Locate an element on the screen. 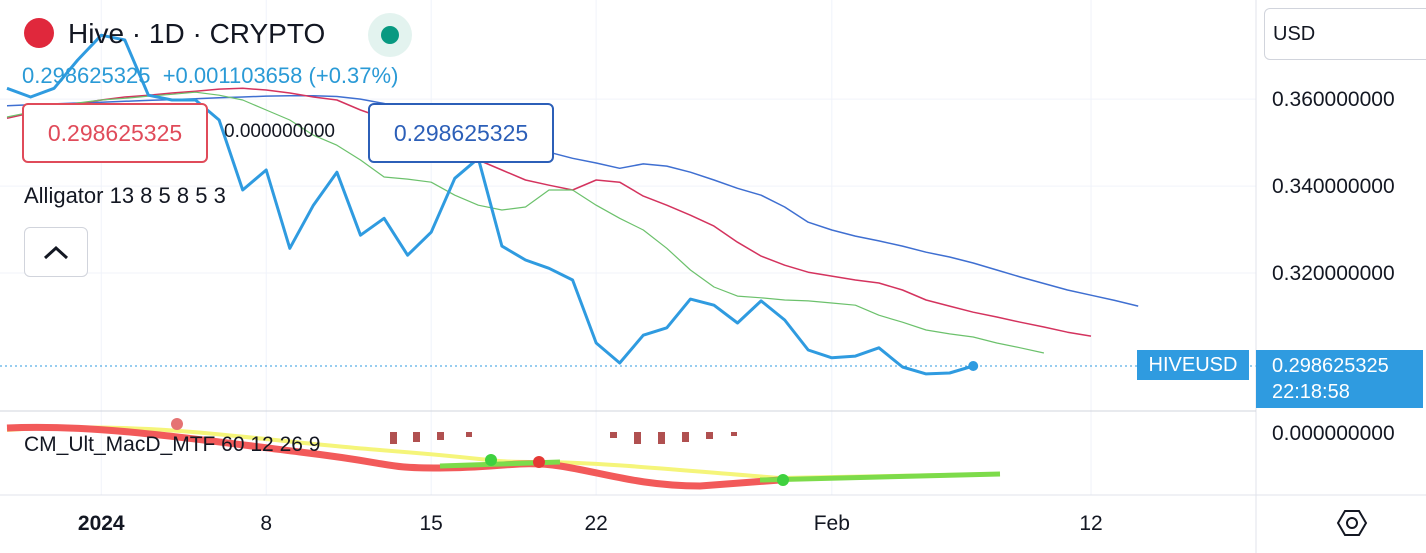 Image resolution: width=1426 pixels, height=553 pixels. quote-line: 0.298625325 +0.001103658 (+0.37%) is located at coordinates (210, 76).